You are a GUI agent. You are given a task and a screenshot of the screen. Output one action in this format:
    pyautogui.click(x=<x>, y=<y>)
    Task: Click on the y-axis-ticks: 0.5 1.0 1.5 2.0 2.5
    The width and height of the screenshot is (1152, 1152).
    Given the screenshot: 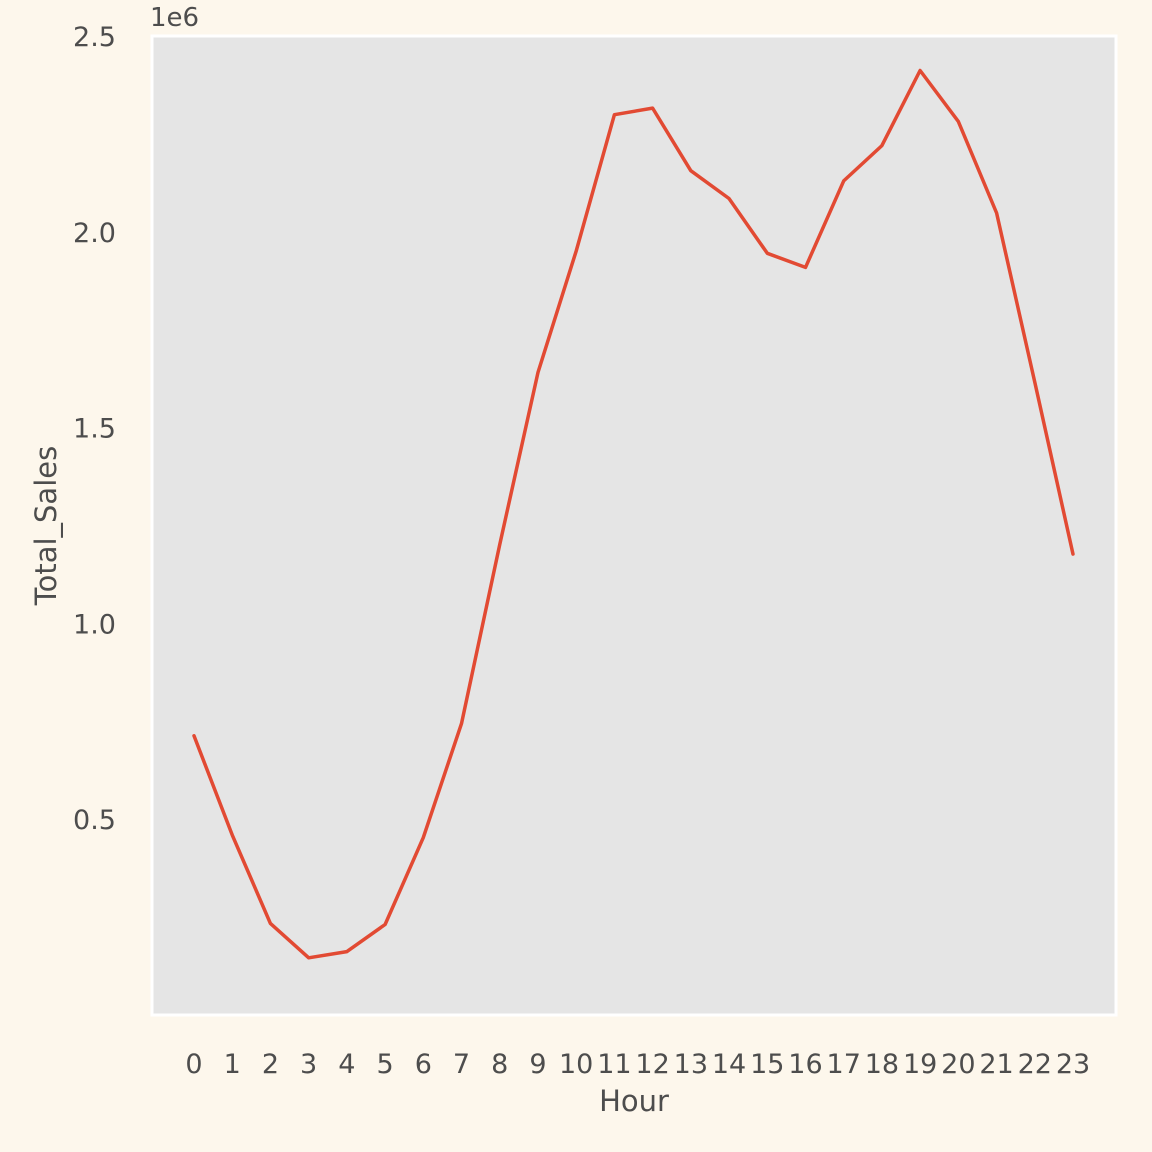 What is the action you would take?
    pyautogui.click(x=94, y=429)
    